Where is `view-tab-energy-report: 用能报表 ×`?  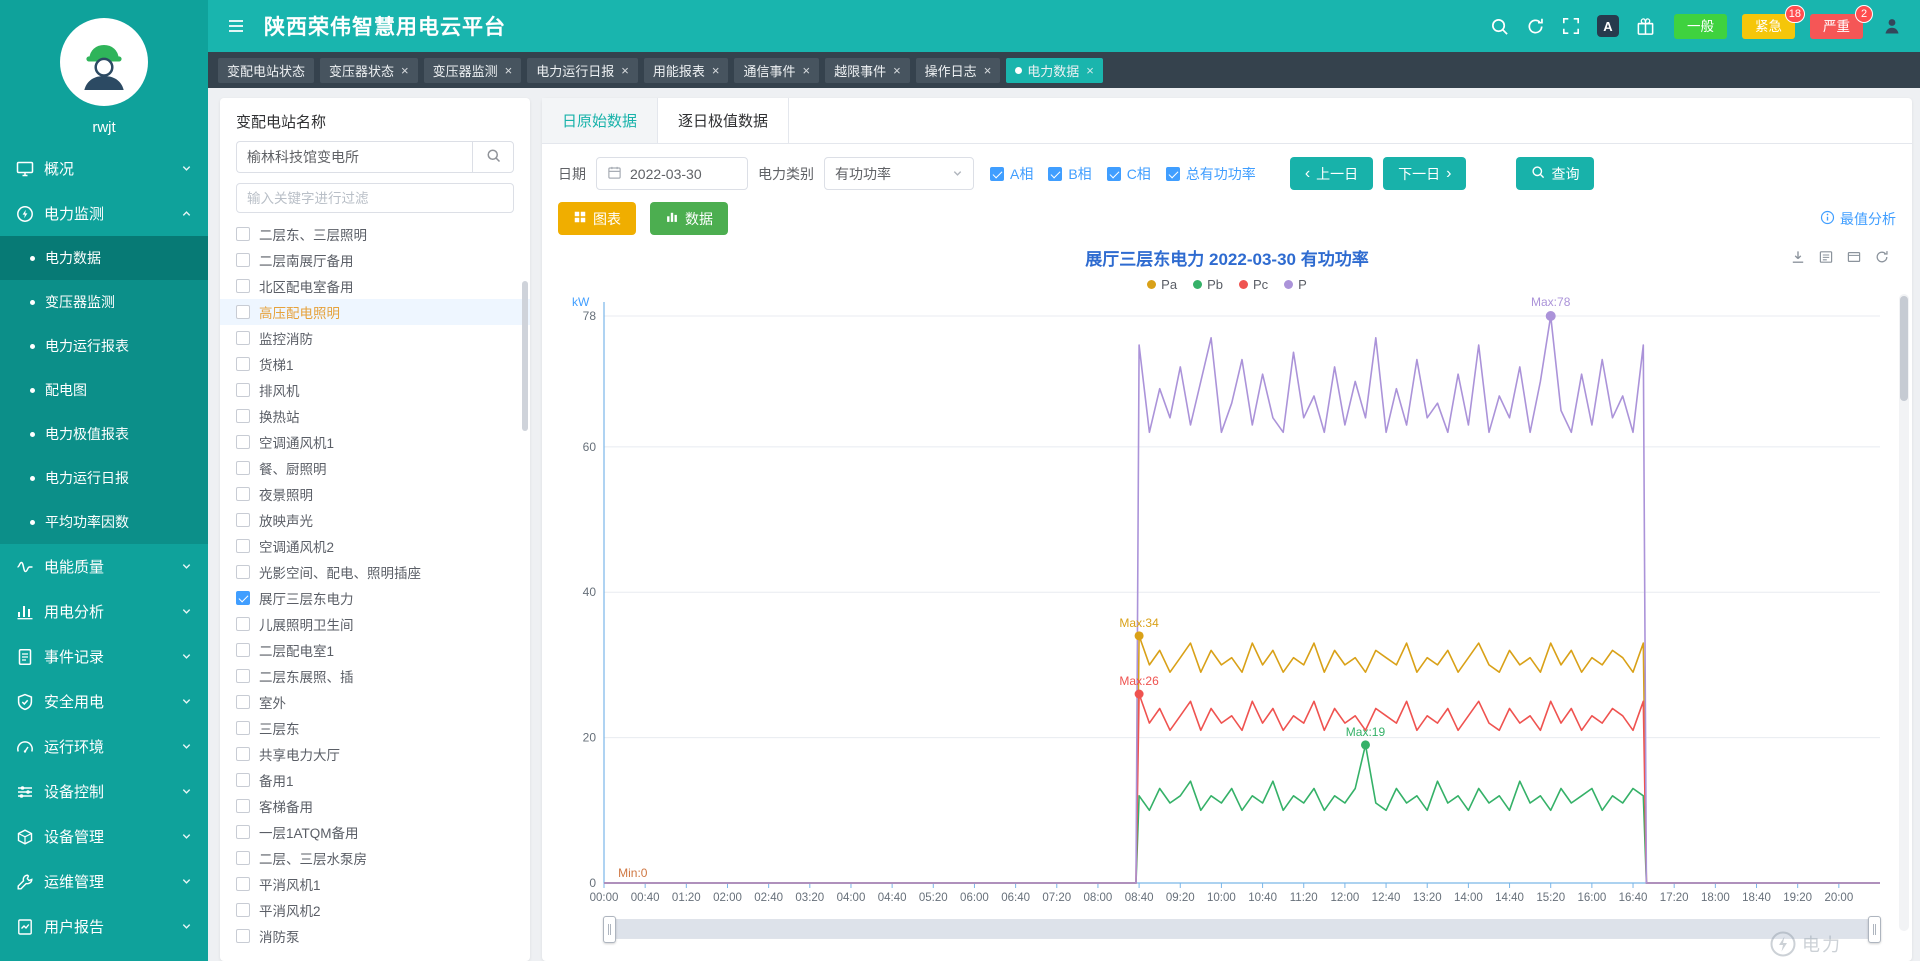
view-tab-energy-report: 用能报表 × is located at coordinates (686, 70).